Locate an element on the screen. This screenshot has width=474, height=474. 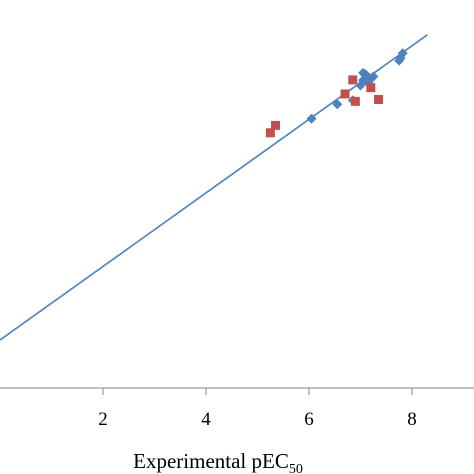
x-tick-label: 2 is located at coordinates (103, 419).